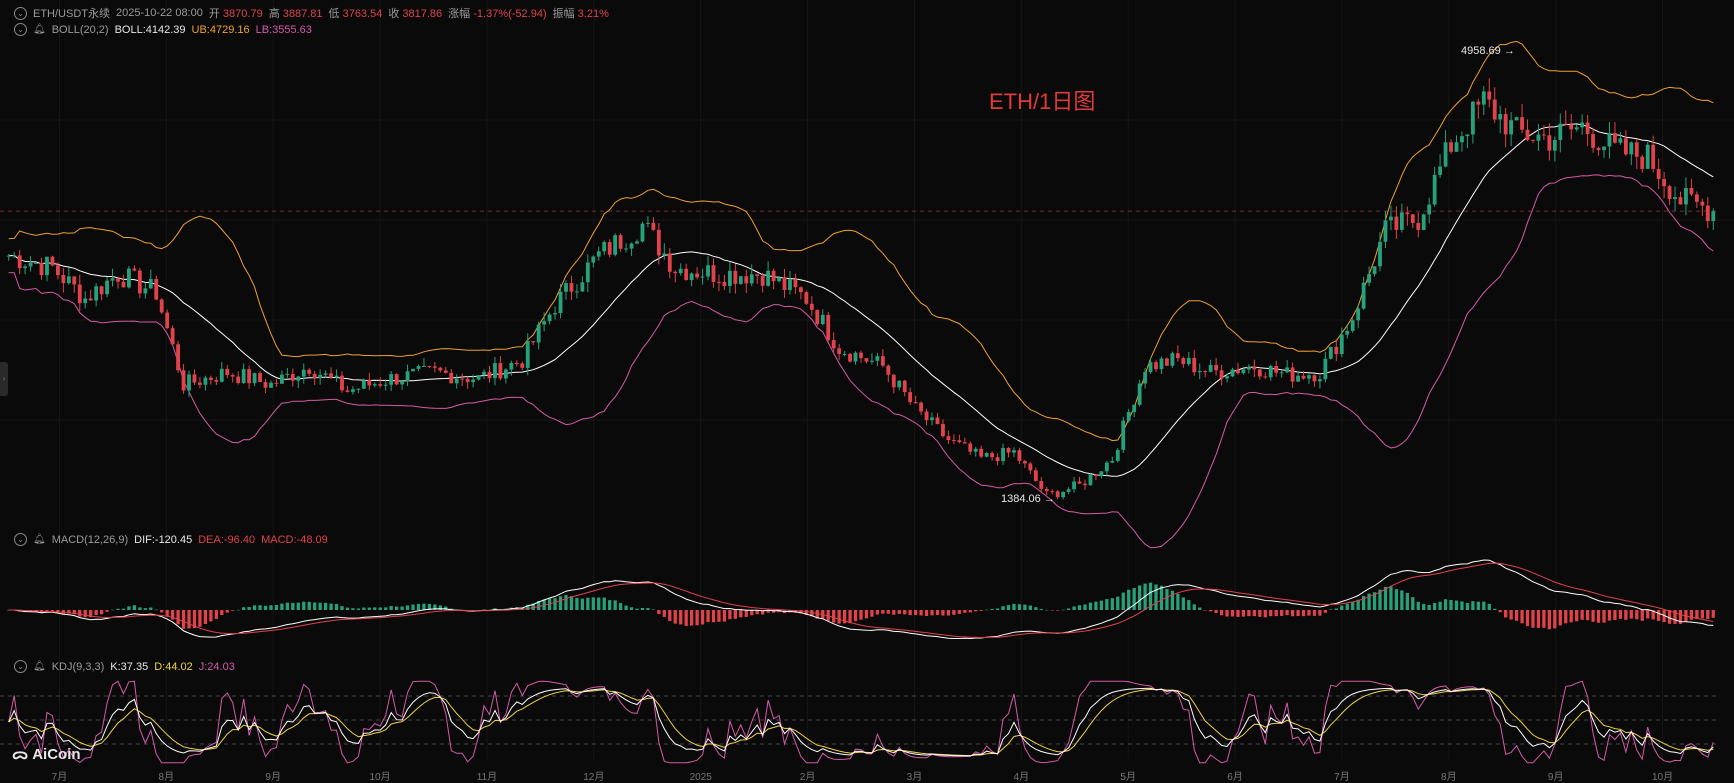 The image size is (1734, 783). What do you see at coordinates (4, 379) in the screenshot?
I see `collapse-panel-tab: ›` at bounding box center [4, 379].